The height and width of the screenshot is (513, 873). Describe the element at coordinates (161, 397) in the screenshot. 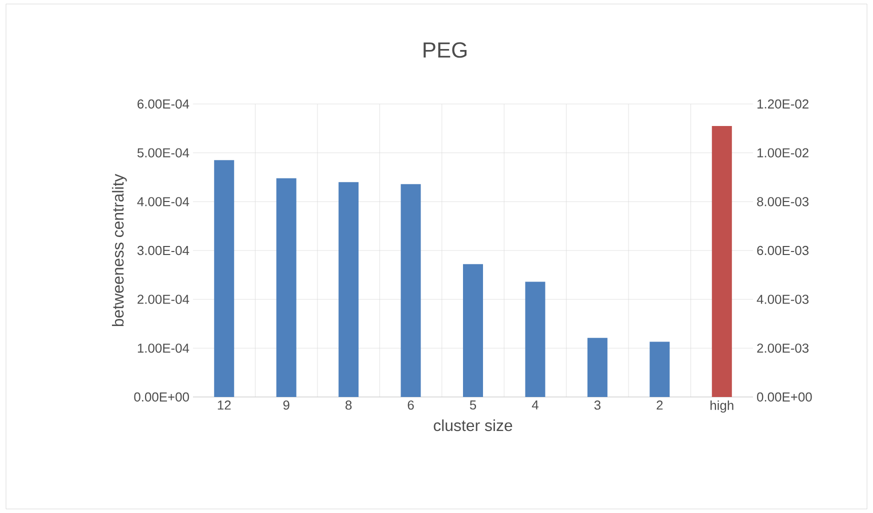

I see `y-tick-label: 0.00E+00` at that location.